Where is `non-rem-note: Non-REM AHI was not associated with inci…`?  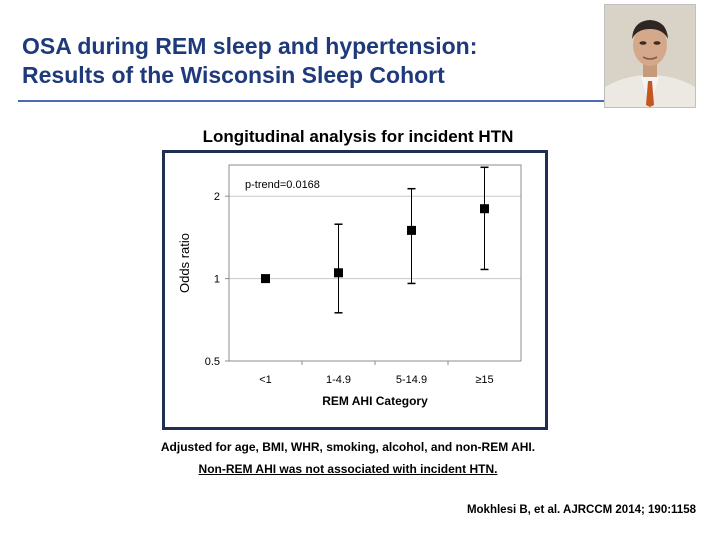 non-rem-note: Non-REM AHI was not associated with inci… is located at coordinates (348, 469).